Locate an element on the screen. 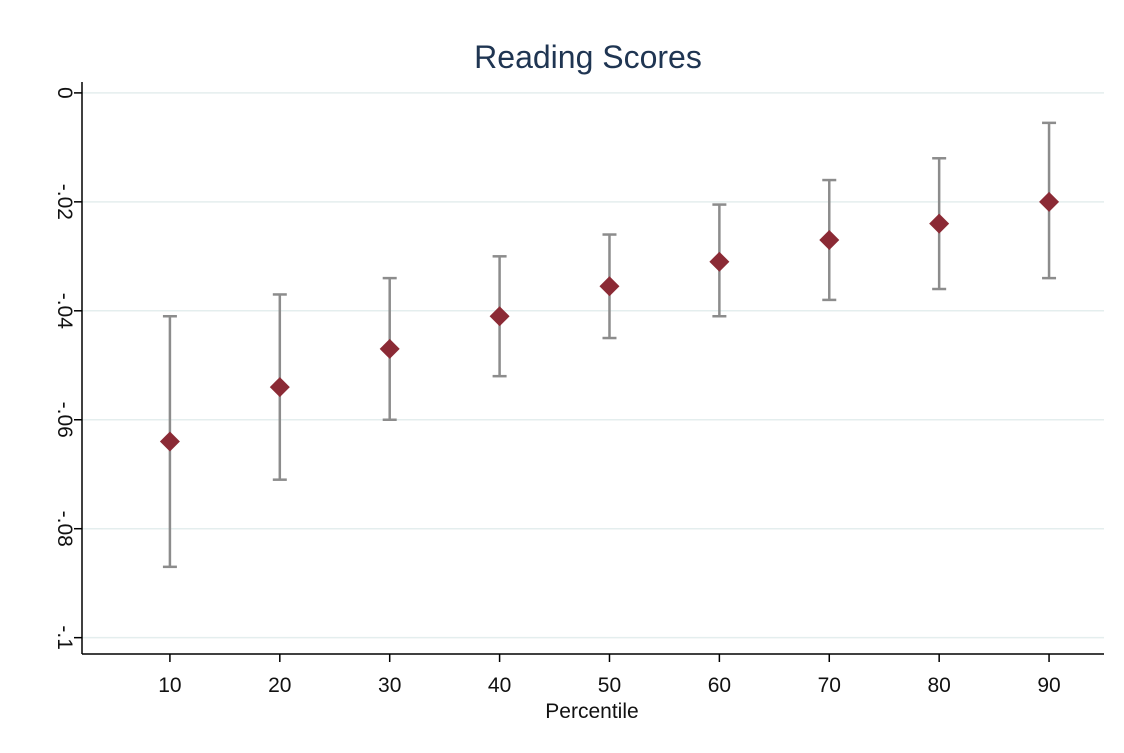 The width and height of the screenshot is (1124, 753). x-tick-label: 50 is located at coordinates (609, 685).